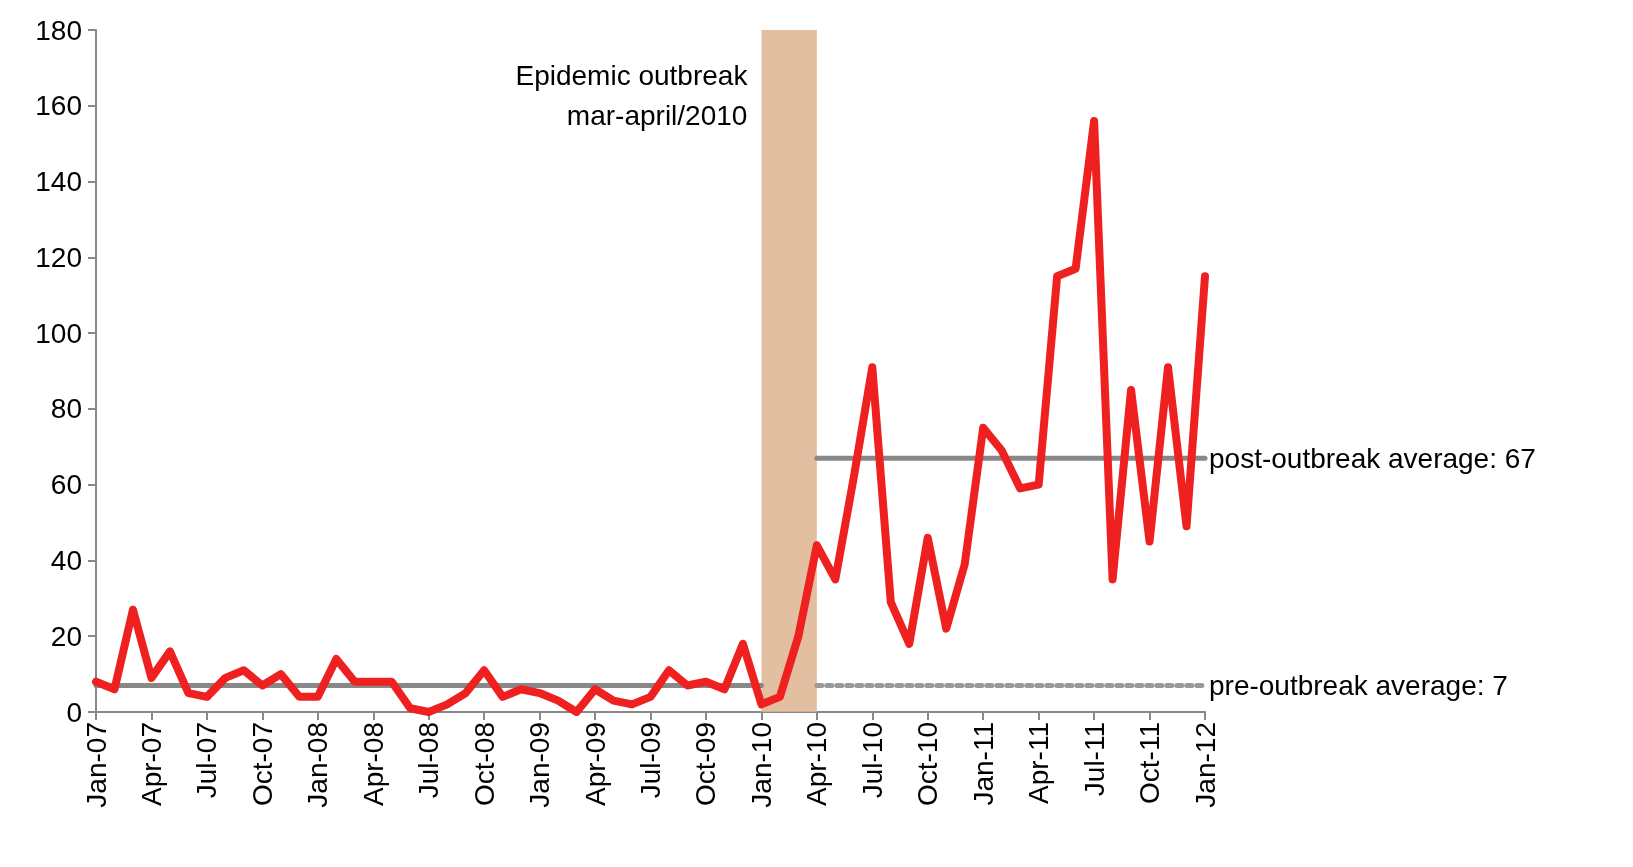 The height and width of the screenshot is (867, 1633). What do you see at coordinates (262, 764) in the screenshot?
I see `x-tick-label: Oct-07` at bounding box center [262, 764].